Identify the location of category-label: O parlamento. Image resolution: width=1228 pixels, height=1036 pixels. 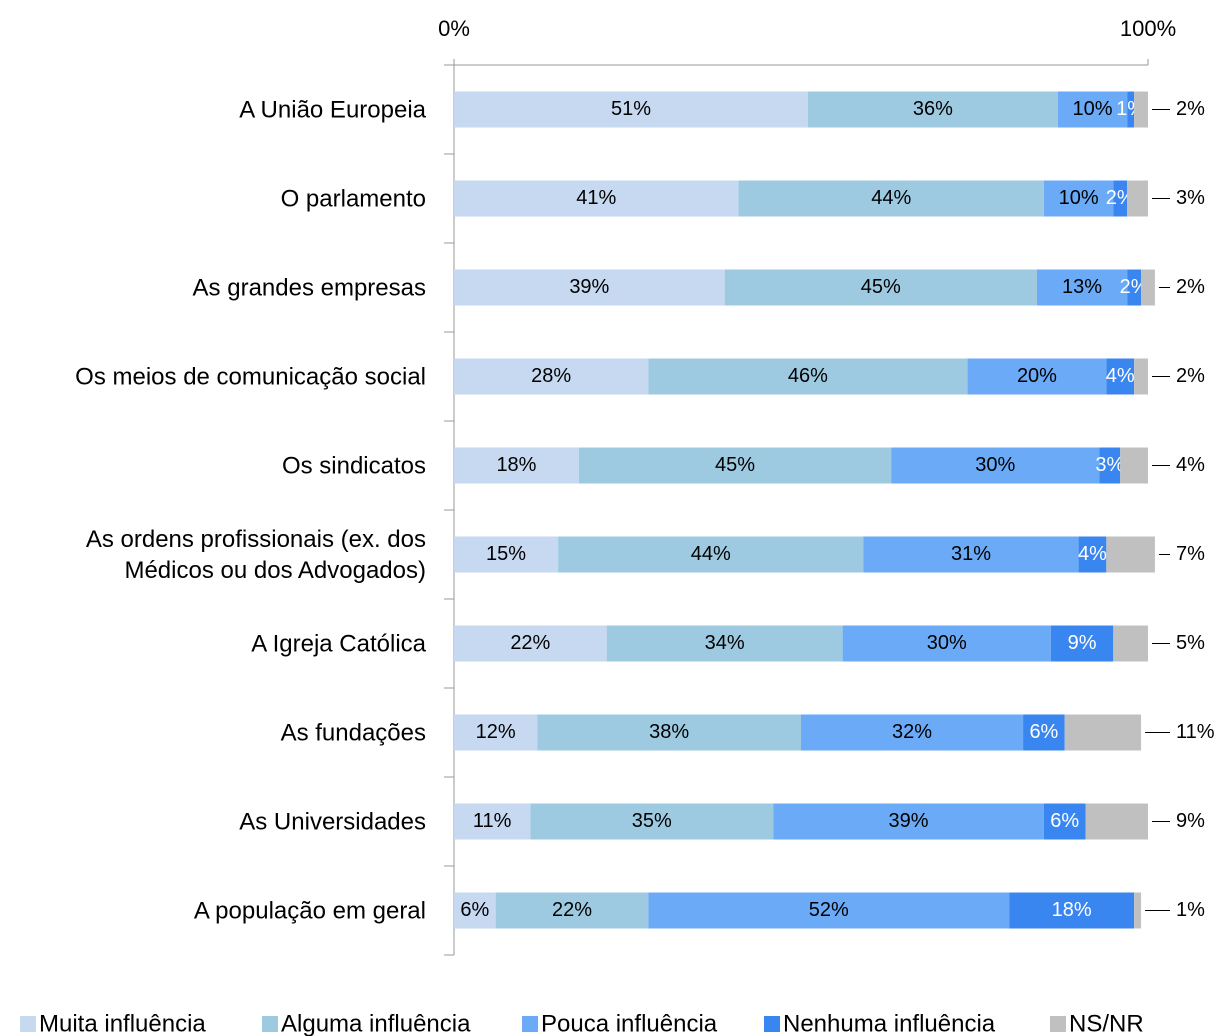
(353, 198).